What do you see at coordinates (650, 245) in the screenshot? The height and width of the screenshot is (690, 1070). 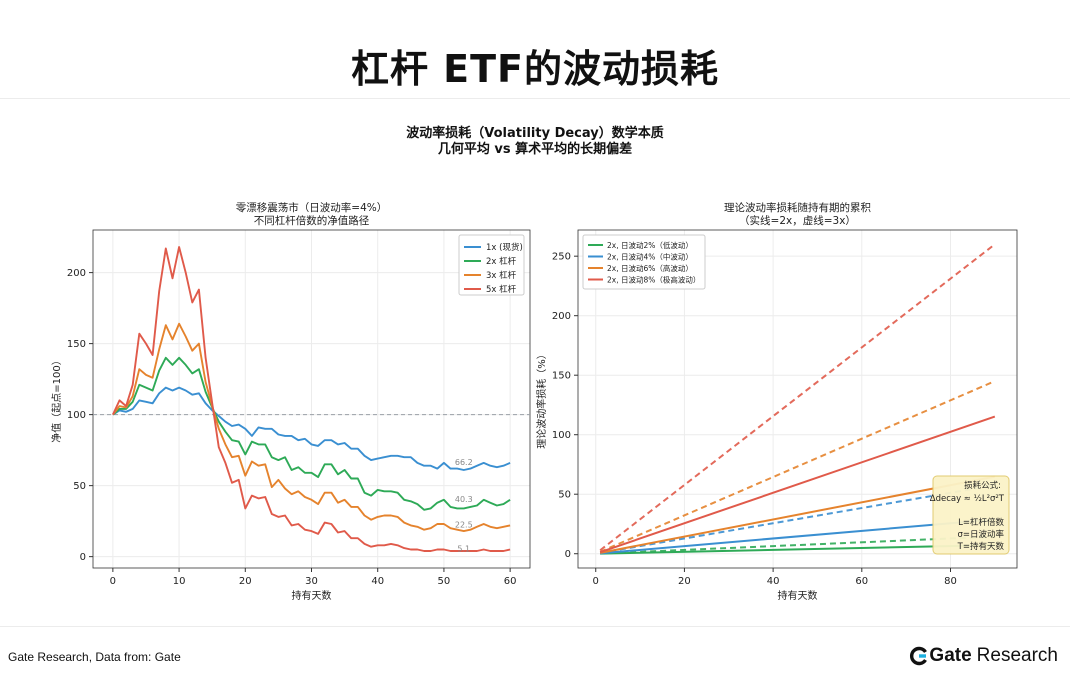 I see `legend-entry: 2x, 日波动2%（低波动）` at bounding box center [650, 245].